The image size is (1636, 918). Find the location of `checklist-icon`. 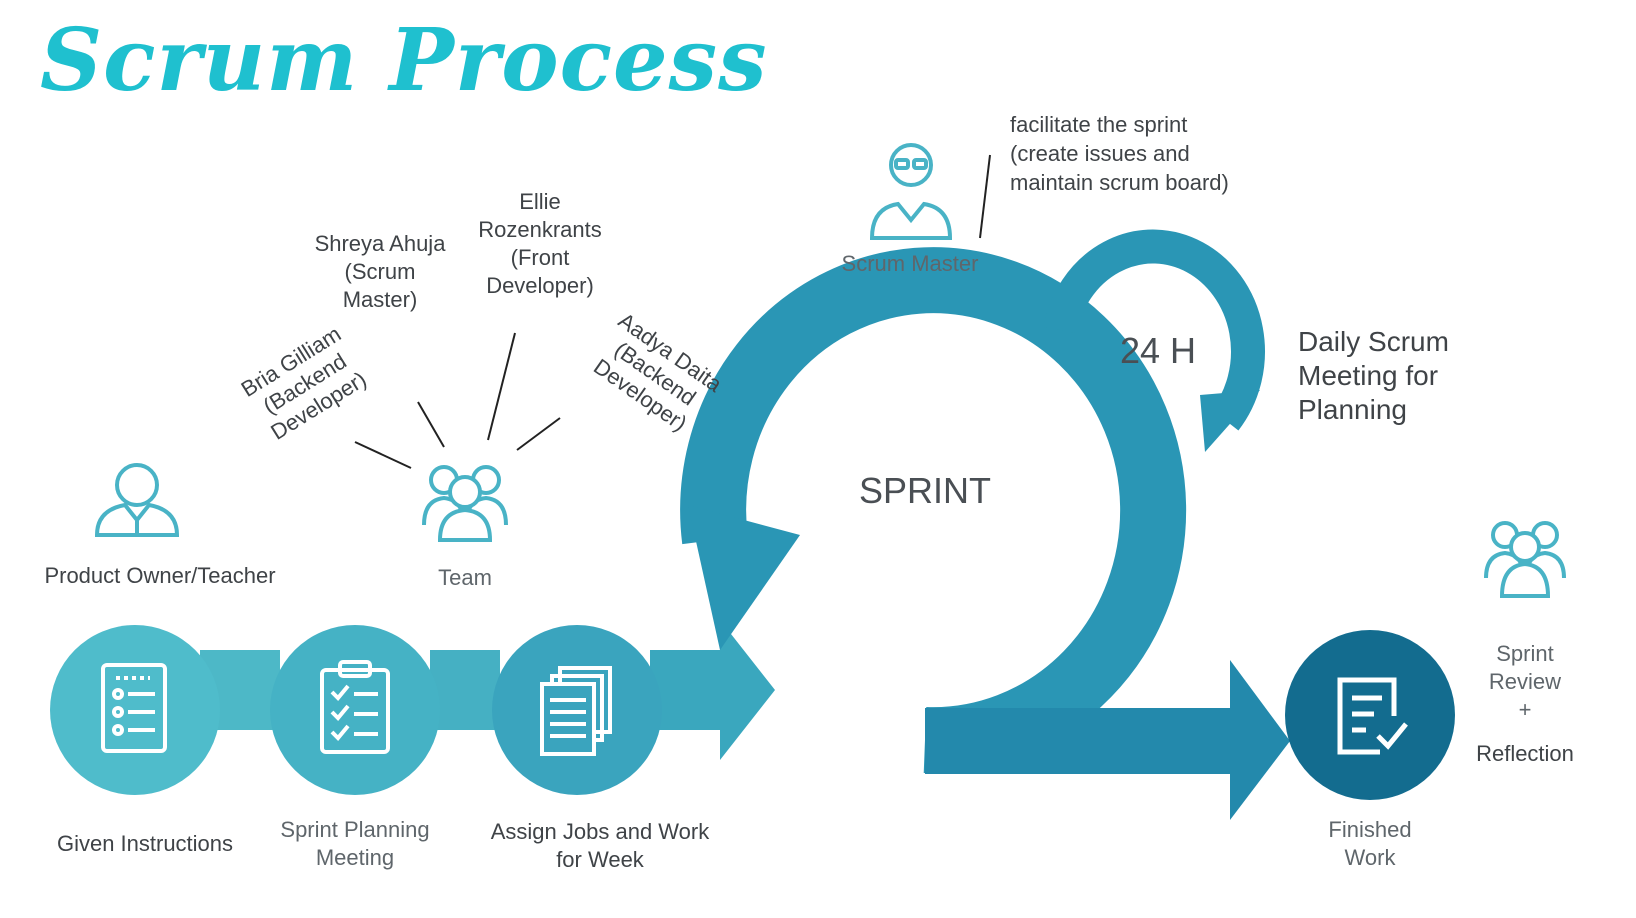

checklist-icon is located at coordinates (134, 708).